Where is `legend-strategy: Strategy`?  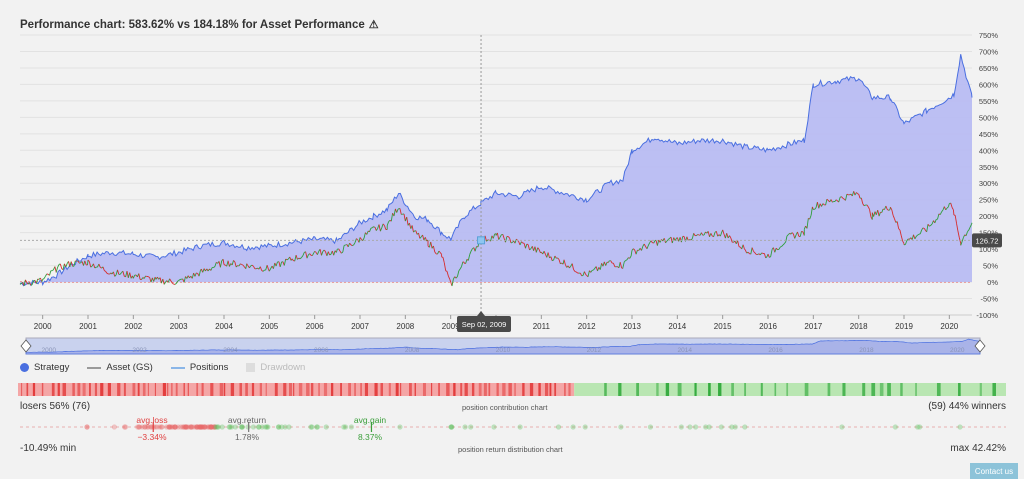
legend-strategy: Strategy is located at coordinates (44, 367).